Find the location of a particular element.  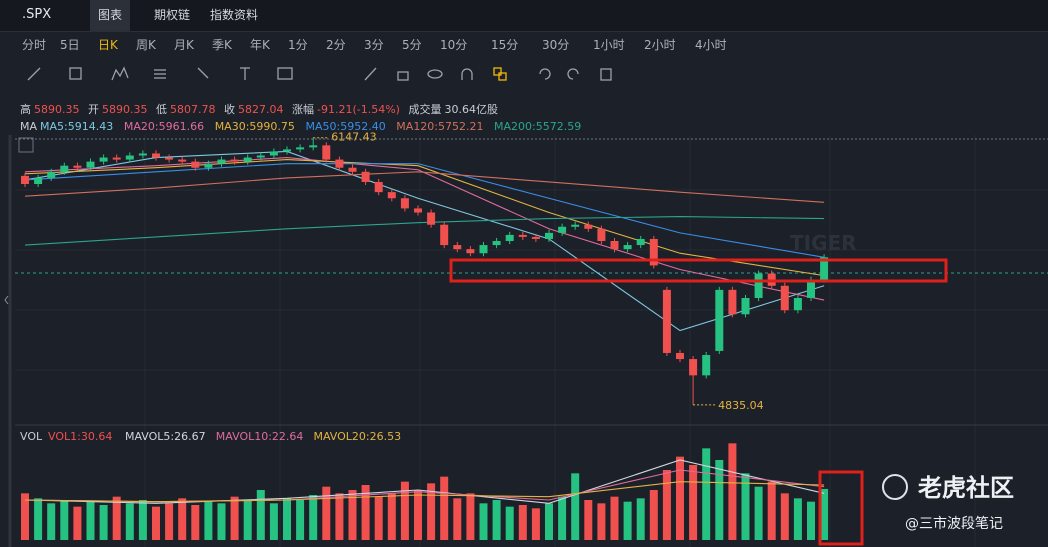

period-button: 10分 is located at coordinates (454, 45).